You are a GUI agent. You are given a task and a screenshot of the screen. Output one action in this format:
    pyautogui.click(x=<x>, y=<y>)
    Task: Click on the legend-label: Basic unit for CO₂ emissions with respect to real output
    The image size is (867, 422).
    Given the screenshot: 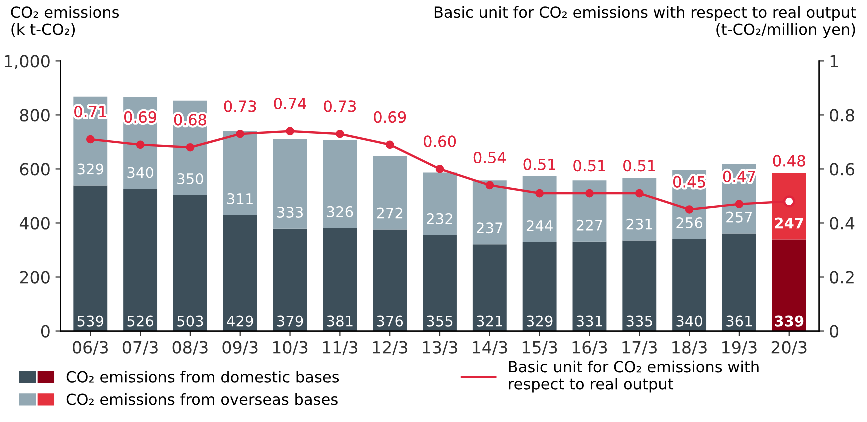 What is the action you would take?
    pyautogui.click(x=634, y=376)
    